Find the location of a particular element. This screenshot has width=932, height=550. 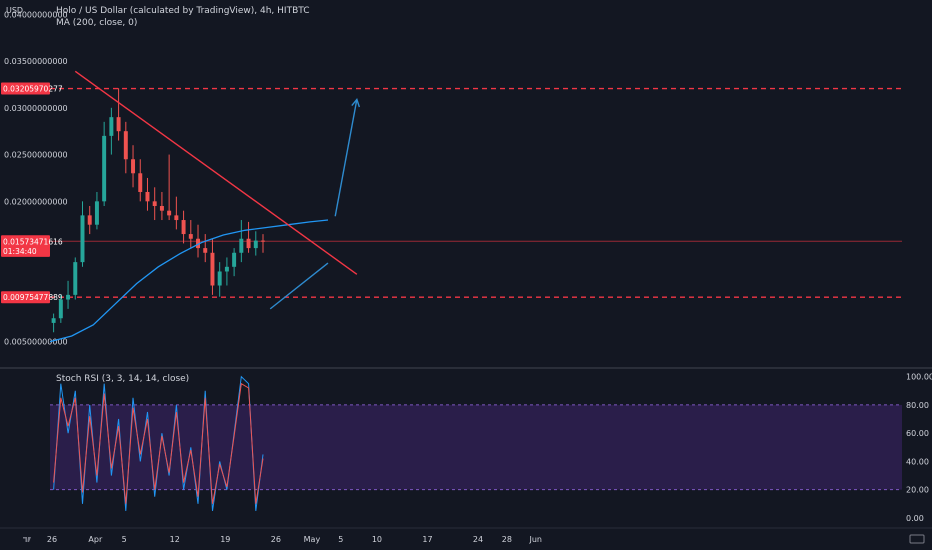

ma-legend: MA (200, close, 0) is located at coordinates (97, 23).